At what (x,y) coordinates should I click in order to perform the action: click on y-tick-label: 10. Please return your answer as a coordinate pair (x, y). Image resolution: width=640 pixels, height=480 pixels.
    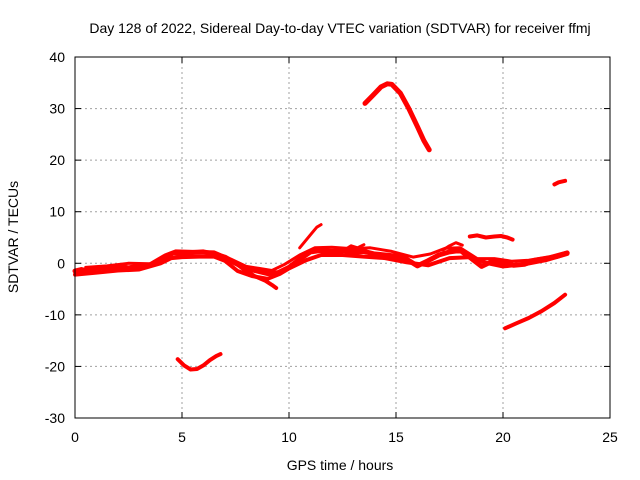
    Looking at the image, I should click on (57, 212).